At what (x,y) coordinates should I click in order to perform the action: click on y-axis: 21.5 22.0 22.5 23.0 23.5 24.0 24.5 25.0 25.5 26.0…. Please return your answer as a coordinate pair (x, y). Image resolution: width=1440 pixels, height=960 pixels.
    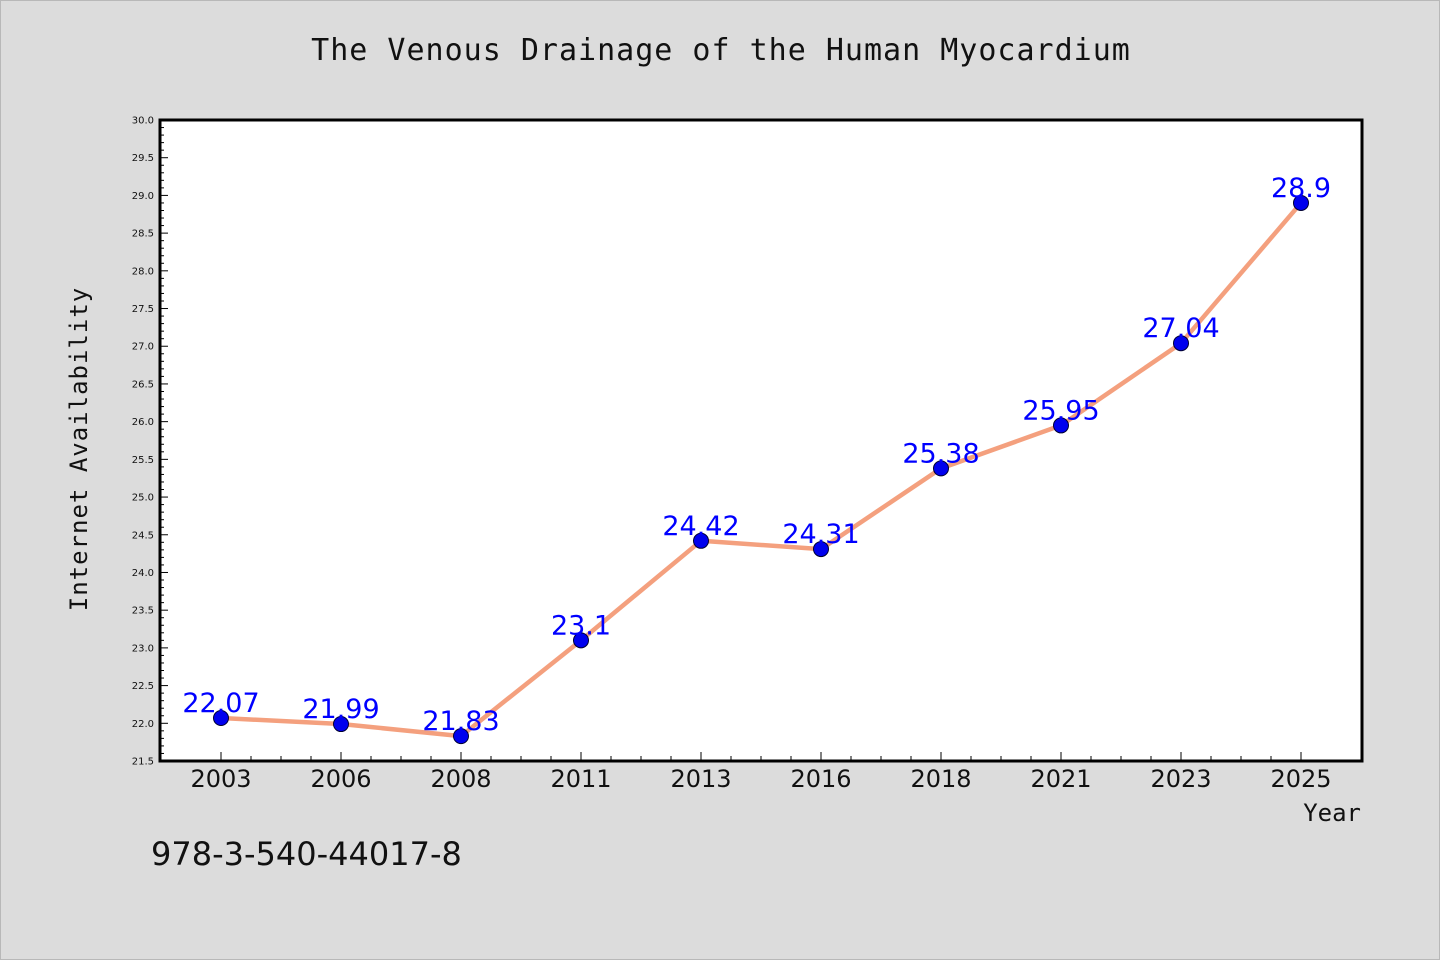
    Looking at the image, I should click on (150, 442).